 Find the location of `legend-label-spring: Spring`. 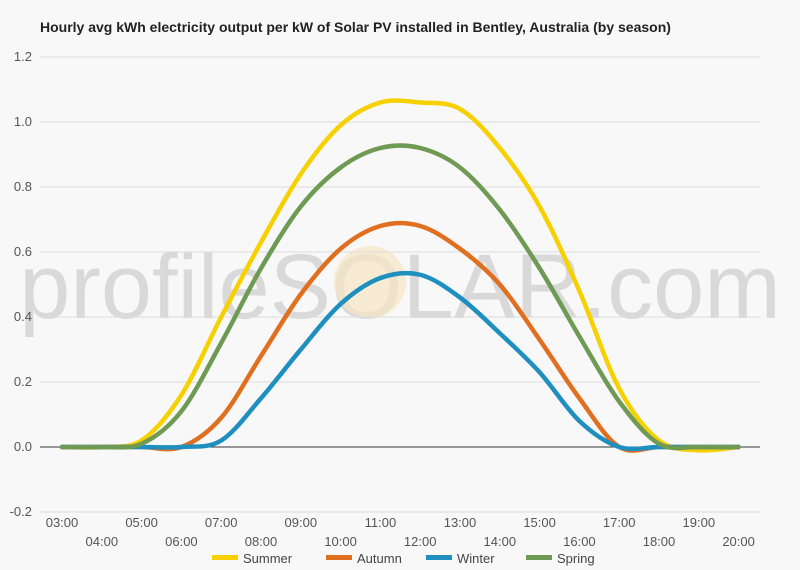

legend-label-spring: Spring is located at coordinates (576, 558).